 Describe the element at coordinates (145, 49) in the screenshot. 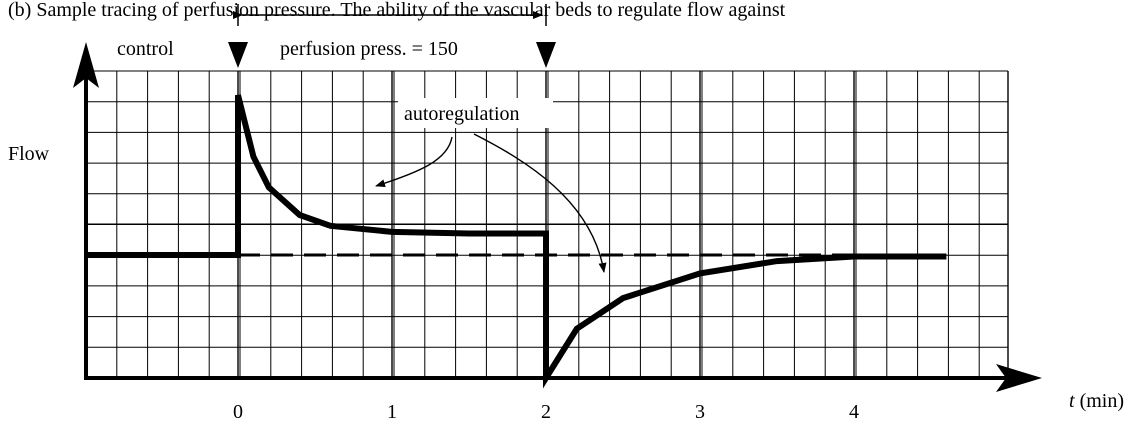

I see `control-label: control` at that location.